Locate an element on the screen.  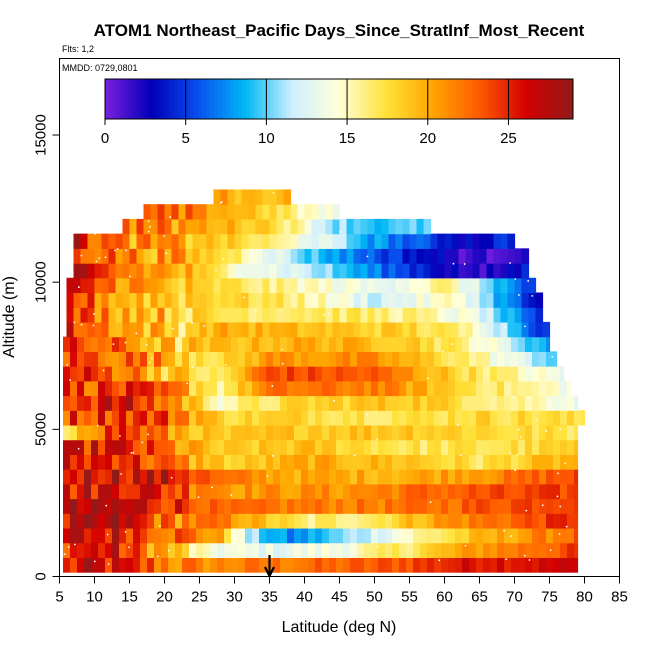
colorbar-tick-label: 5 is located at coordinates (186, 138).